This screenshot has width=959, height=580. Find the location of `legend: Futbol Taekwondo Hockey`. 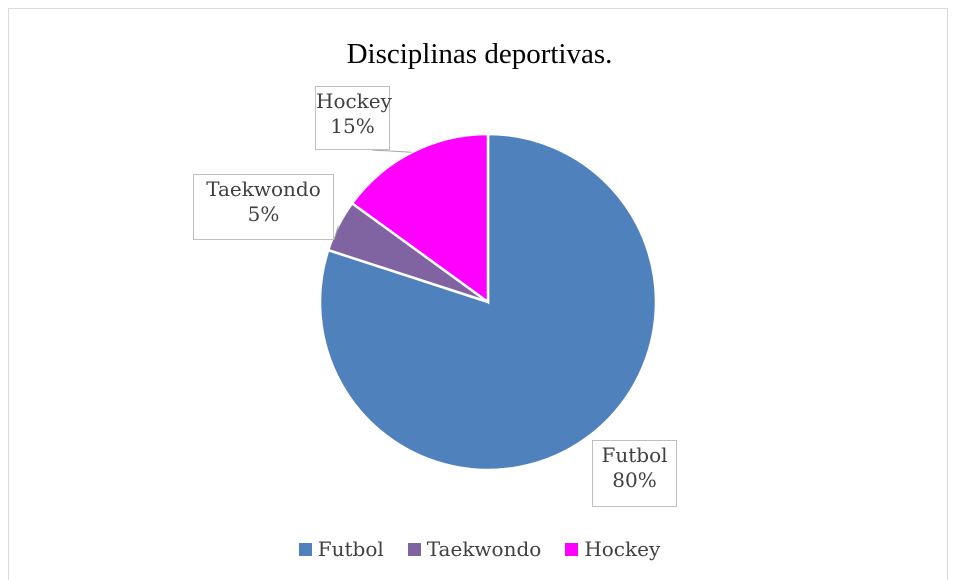

legend: Futbol Taekwondo Hockey is located at coordinates (479, 549).